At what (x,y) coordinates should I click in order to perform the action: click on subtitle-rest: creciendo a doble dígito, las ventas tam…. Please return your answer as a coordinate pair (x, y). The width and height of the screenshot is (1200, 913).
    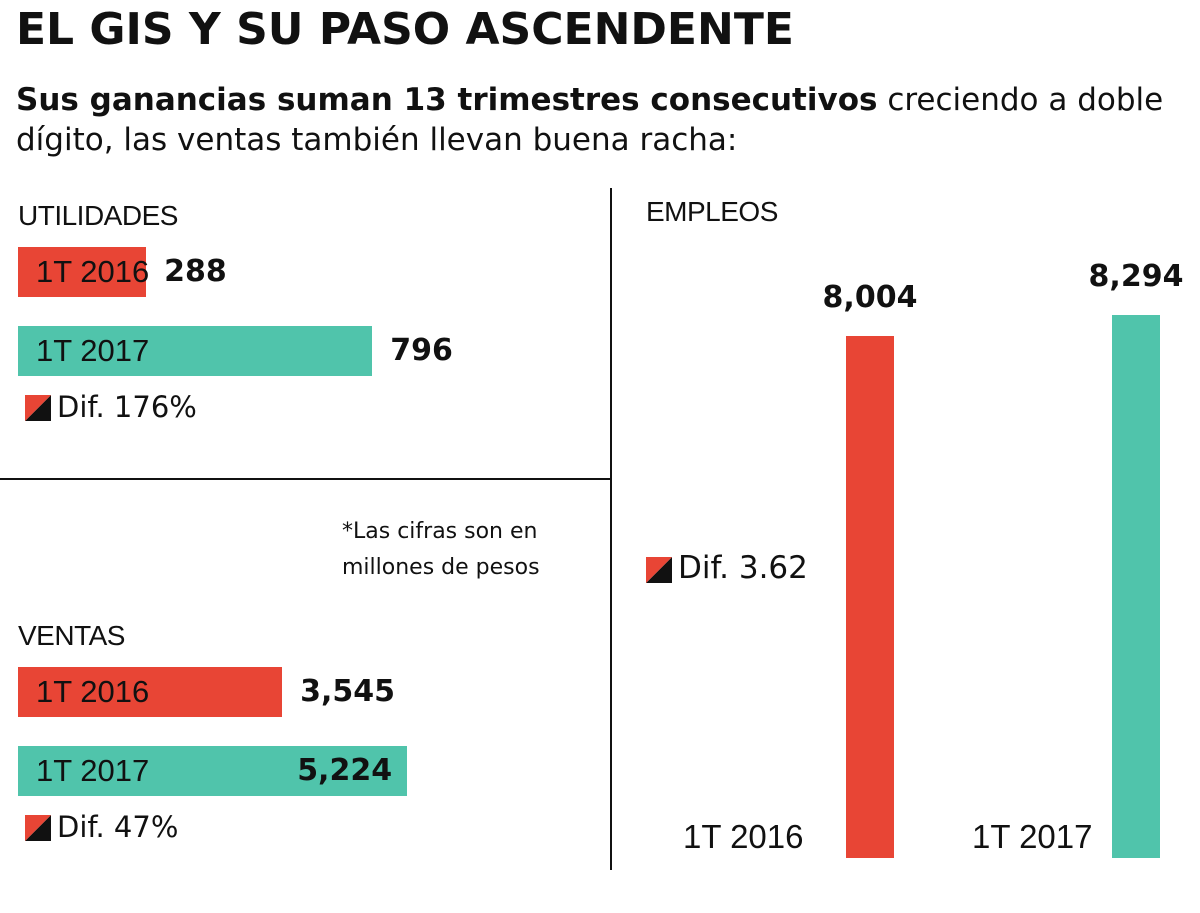
    Looking at the image, I should click on (590, 120).